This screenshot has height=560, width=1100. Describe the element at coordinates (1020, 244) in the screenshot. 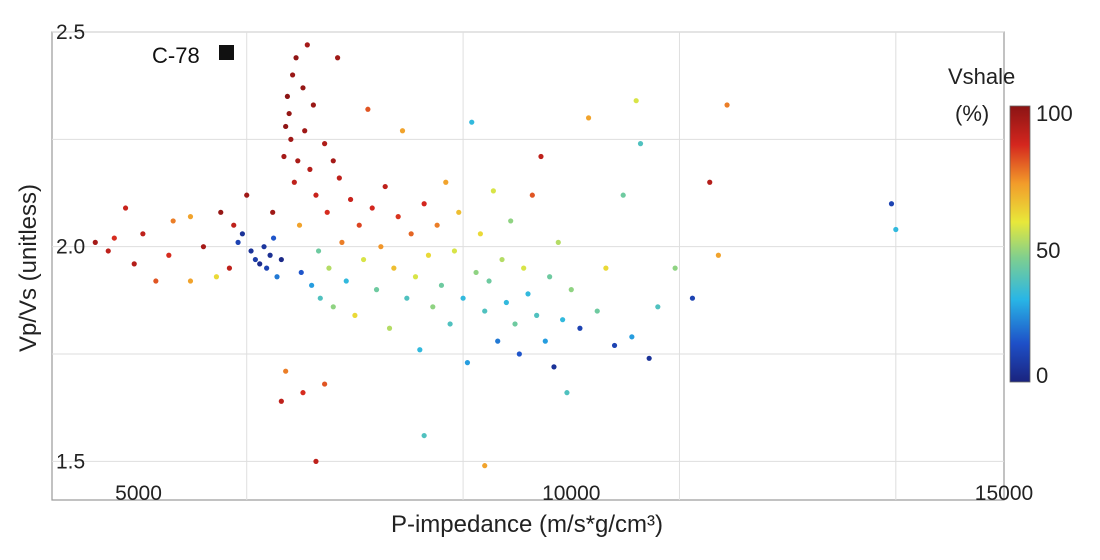

I see `colorbar-scale` at that location.